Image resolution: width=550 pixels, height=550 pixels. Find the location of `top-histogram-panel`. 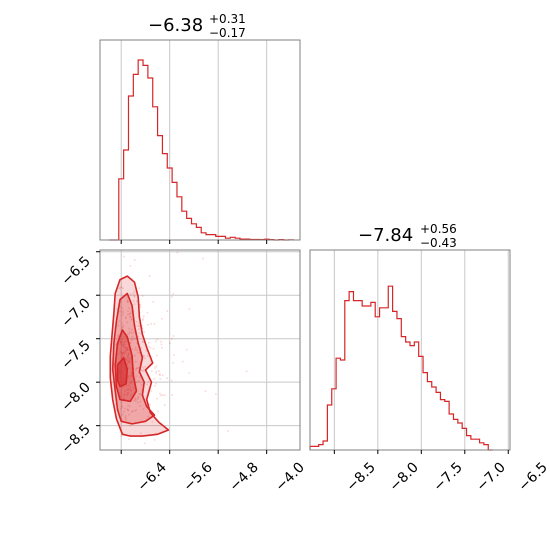

top-histogram-panel is located at coordinates (200, 141).